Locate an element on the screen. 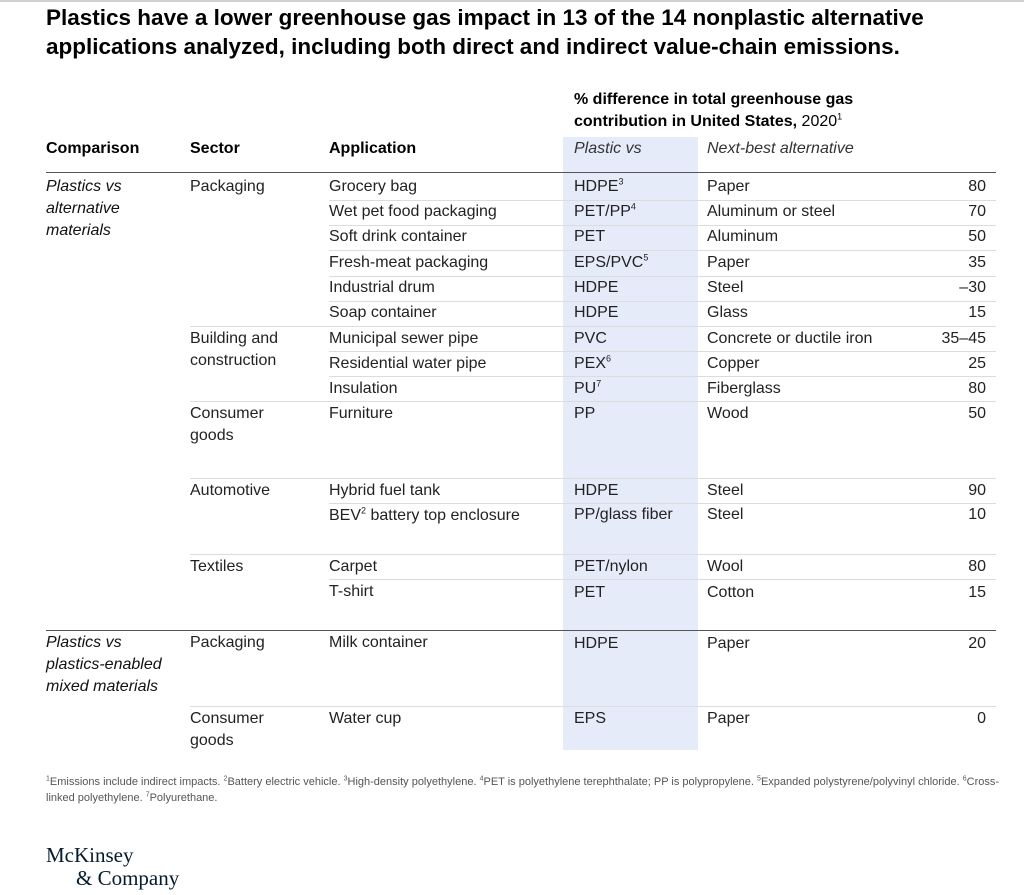 The width and height of the screenshot is (1024, 895). plastic-cell: PET/PP4 is located at coordinates (605, 210).